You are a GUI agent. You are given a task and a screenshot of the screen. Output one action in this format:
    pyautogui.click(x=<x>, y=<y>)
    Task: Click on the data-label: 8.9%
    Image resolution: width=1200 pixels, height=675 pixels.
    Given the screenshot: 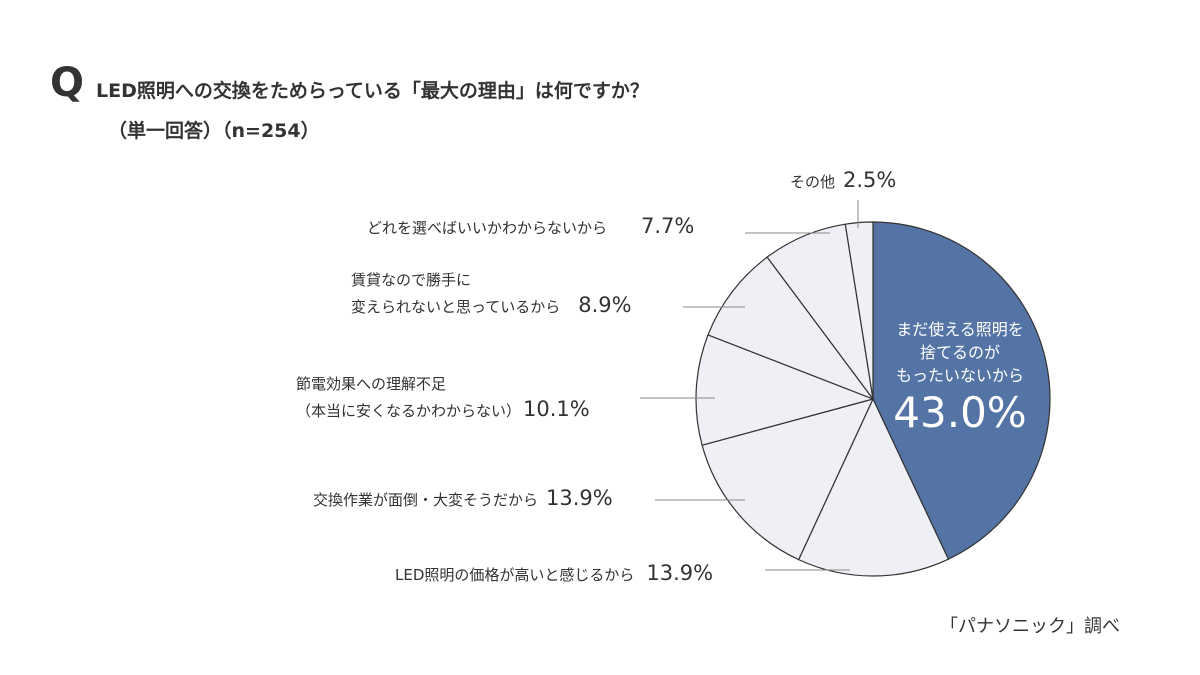 What is the action you would take?
    pyautogui.click(x=605, y=305)
    